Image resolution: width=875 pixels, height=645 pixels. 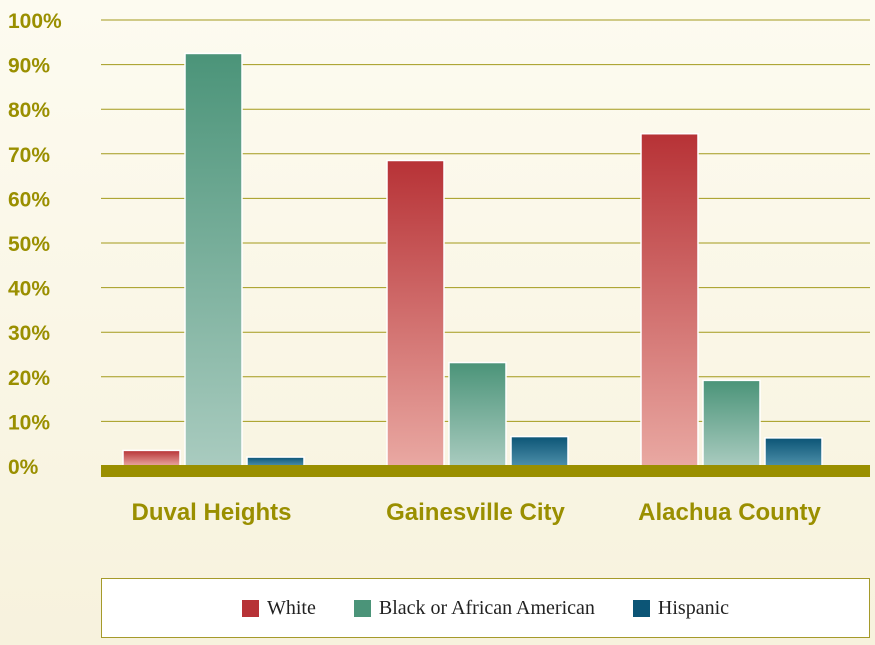 I want to click on bar-duval-heights-hispanic, so click(x=275, y=461).